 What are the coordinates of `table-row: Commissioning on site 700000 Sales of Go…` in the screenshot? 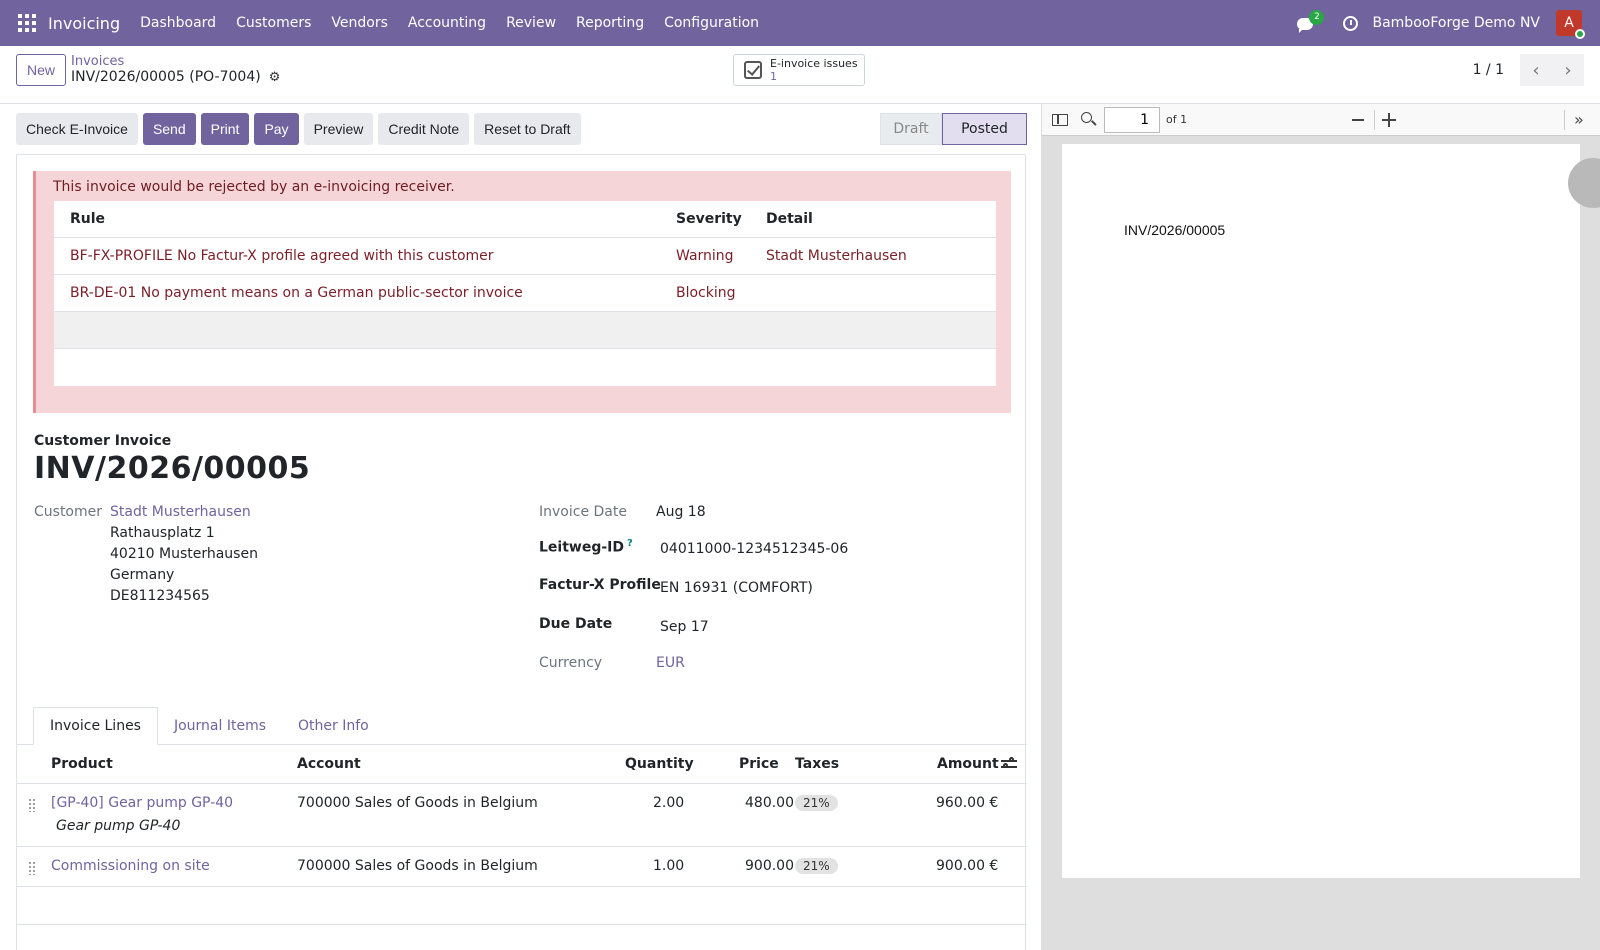 It's located at (522, 867).